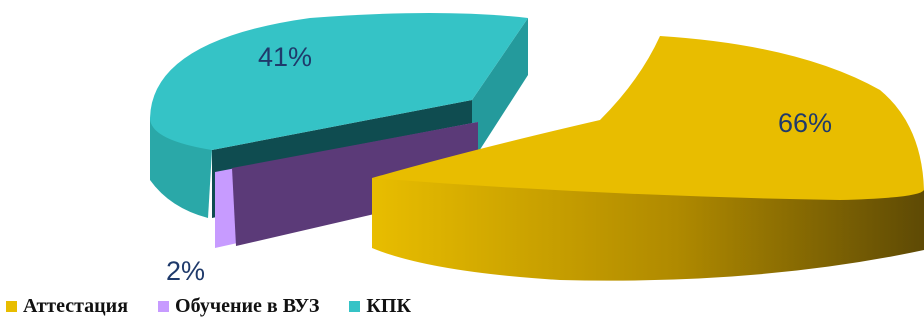  Describe the element at coordinates (805, 123) in the screenshot. I see `slice-attestaciya-label: 66%` at that location.